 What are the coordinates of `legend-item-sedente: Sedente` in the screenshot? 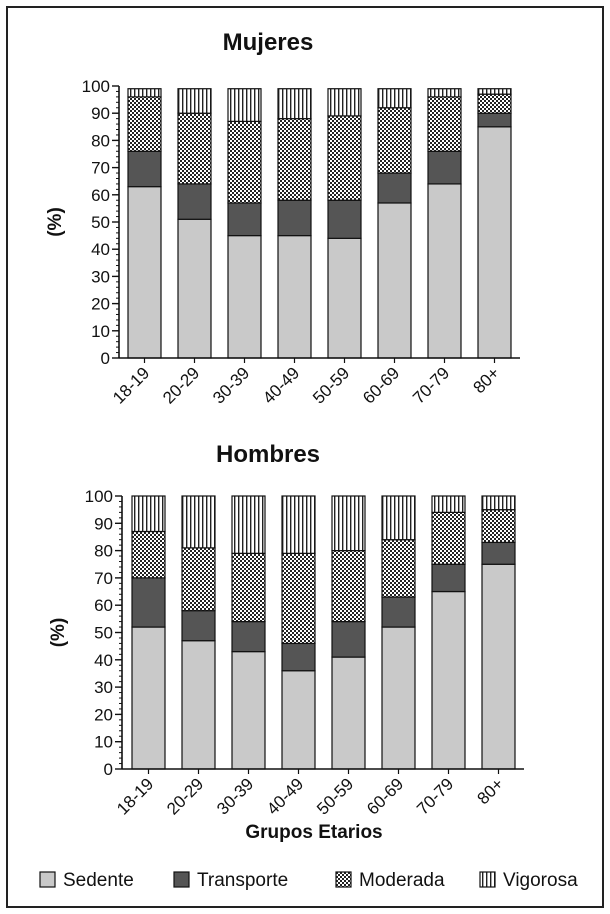 It's located at (86, 880).